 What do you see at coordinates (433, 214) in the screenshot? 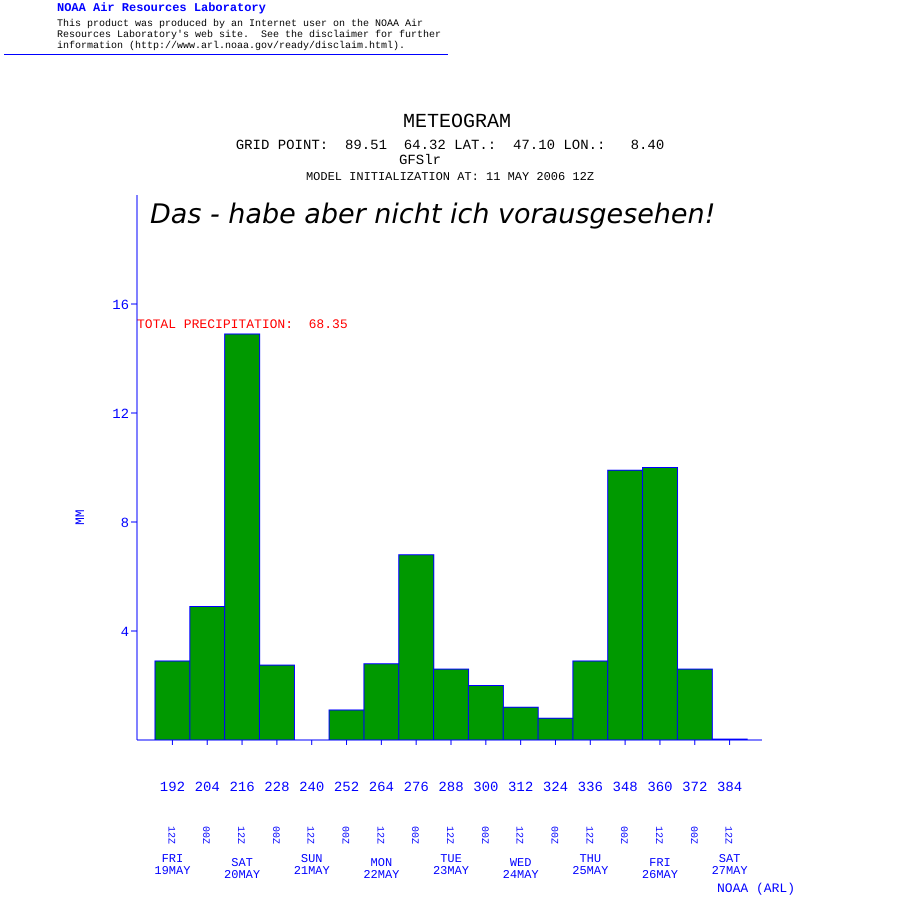
I see `annotation: Das - habe aber nicht ich vorausgesehen!` at bounding box center [433, 214].